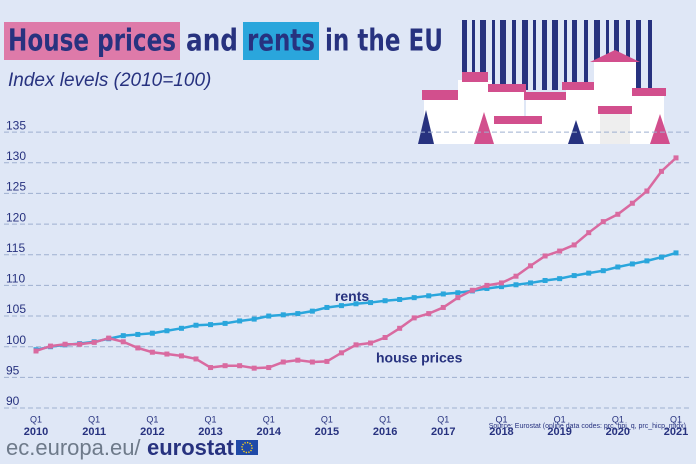 The width and height of the screenshot is (696, 464). Describe the element at coordinates (190, 447) in the screenshot. I see `footer-brand: eurostat` at that location.